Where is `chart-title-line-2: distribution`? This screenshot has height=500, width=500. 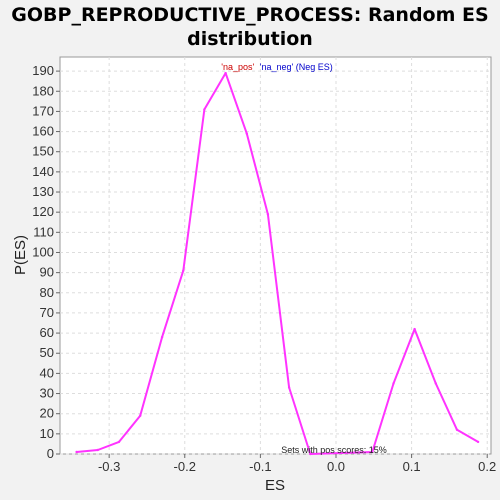
chart-title-line-2: distribution is located at coordinates (250, 39).